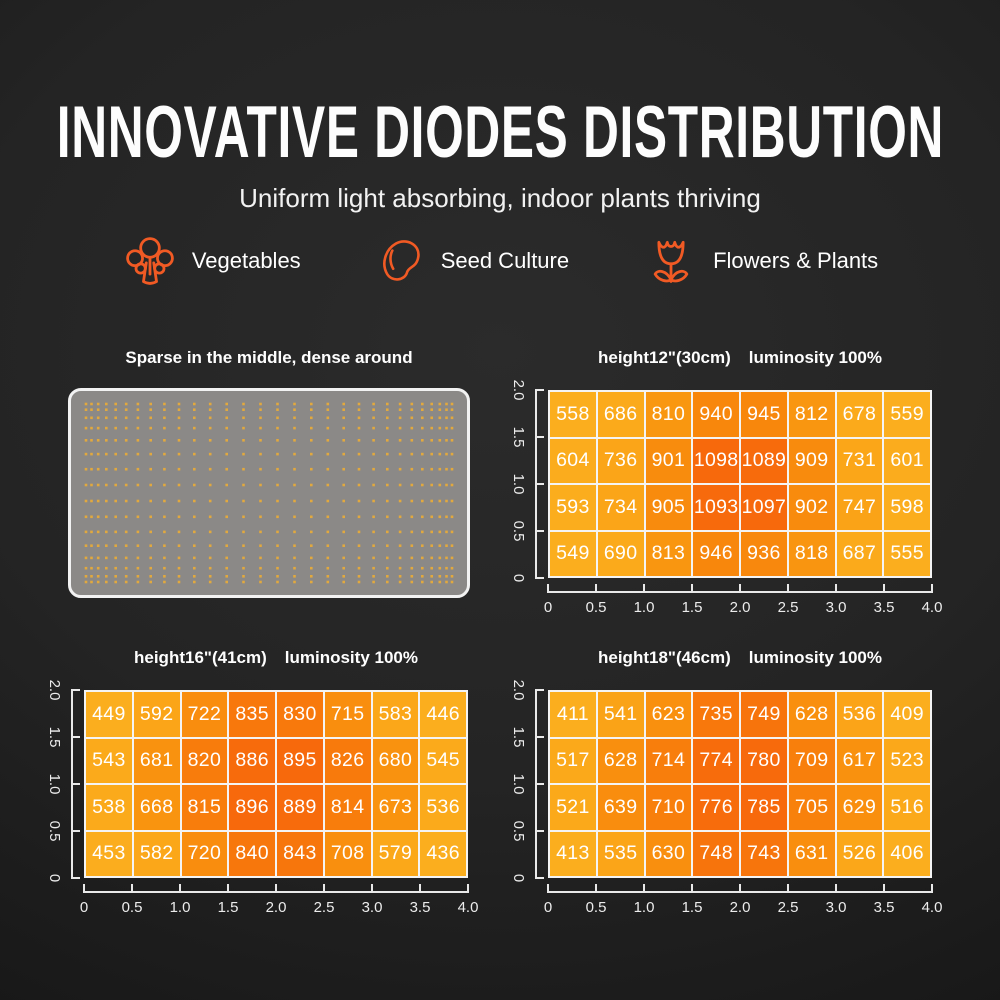  What do you see at coordinates (156, 714) in the screenshot?
I see `heatmap-cell: 592` at bounding box center [156, 714].